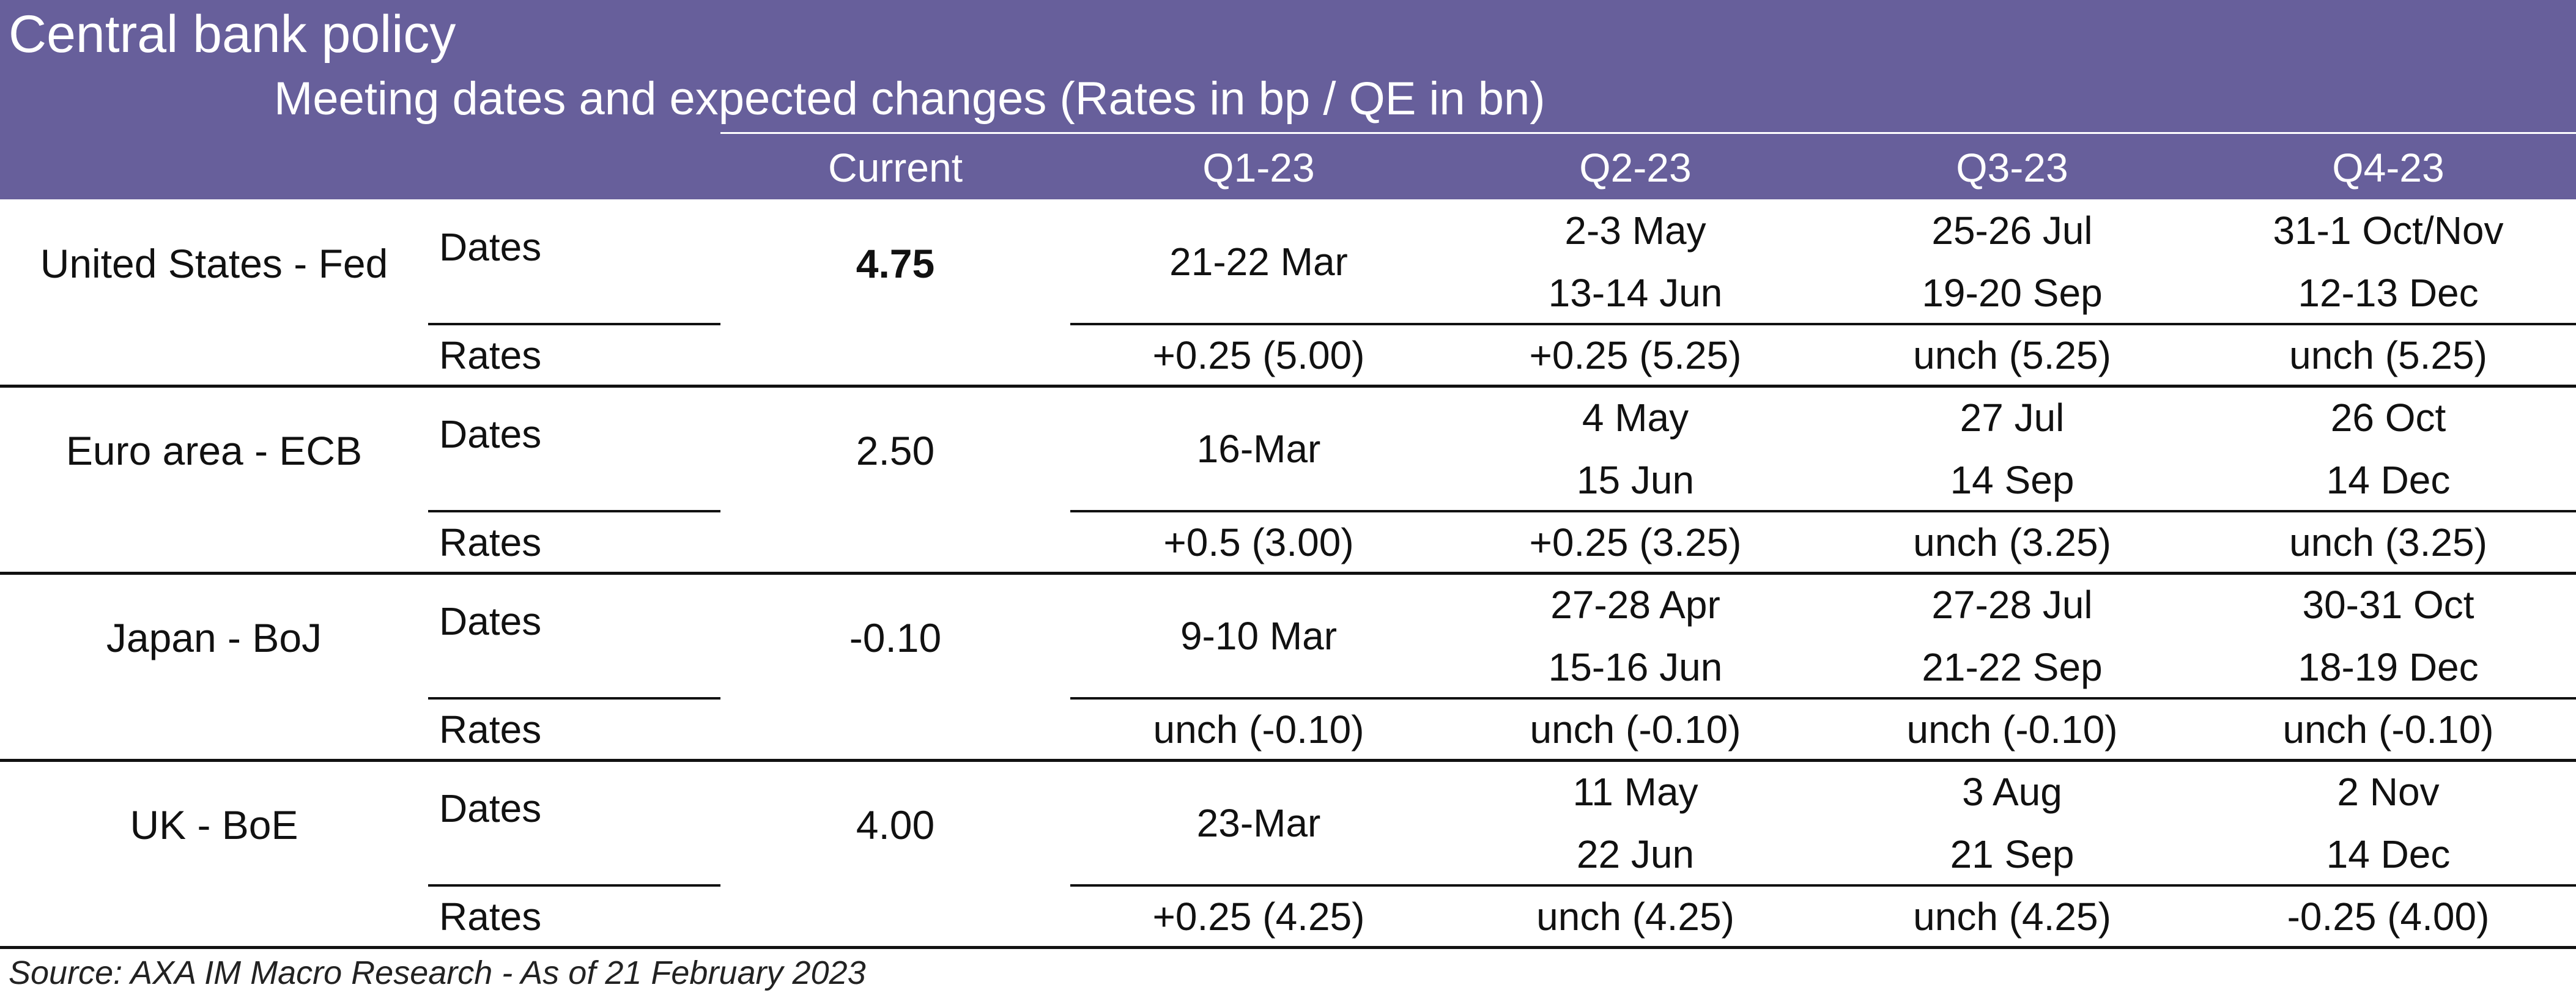  What do you see at coordinates (214, 825) in the screenshot?
I see `country-name: UK - BoE` at bounding box center [214, 825].